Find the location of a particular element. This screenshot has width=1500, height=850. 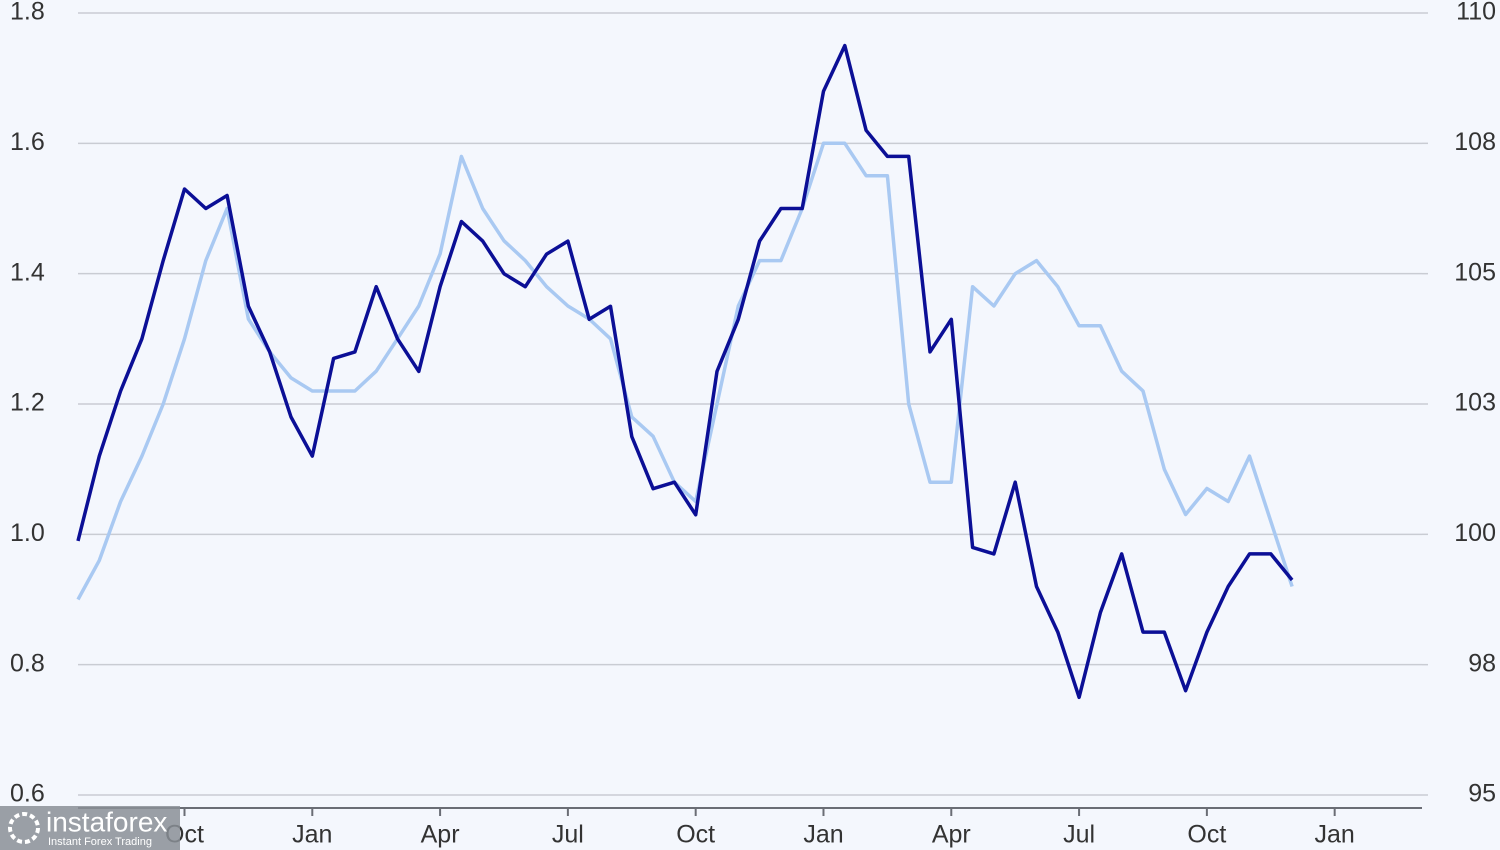

y-tick-label: 1.6 is located at coordinates (27, 142).